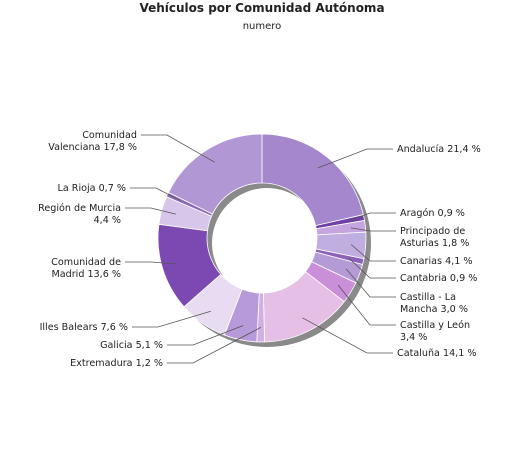 This screenshot has width=525, height=450. I want to click on slice-comunidad-valenciana, so click(215, 174).